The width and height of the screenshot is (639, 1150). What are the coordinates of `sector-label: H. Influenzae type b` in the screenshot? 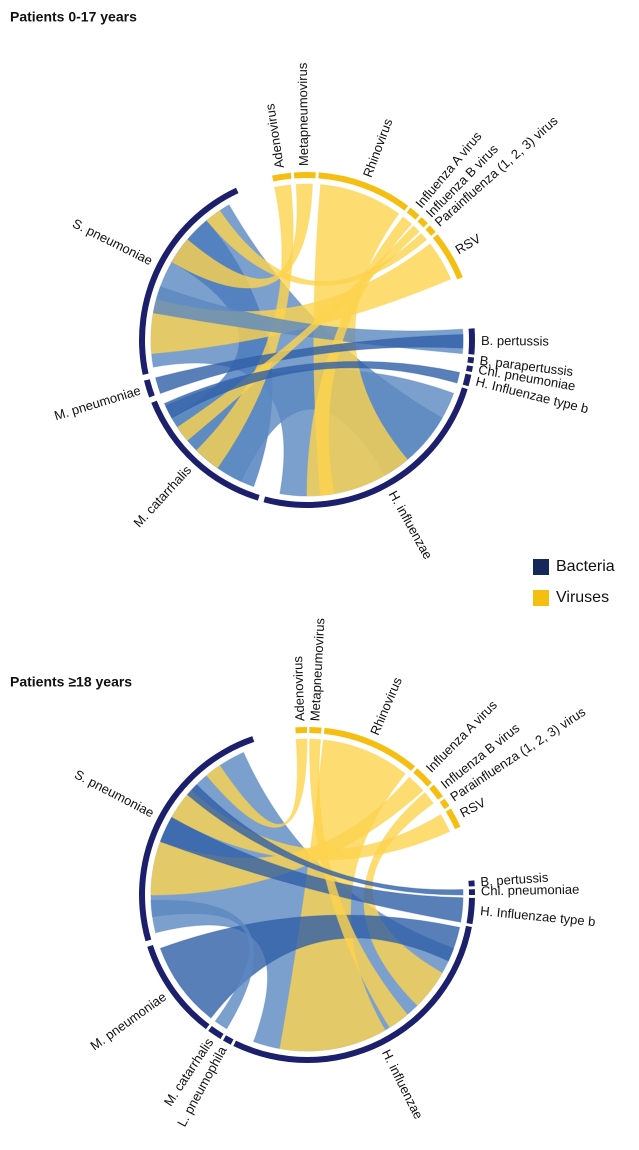 It's located at (538, 916).